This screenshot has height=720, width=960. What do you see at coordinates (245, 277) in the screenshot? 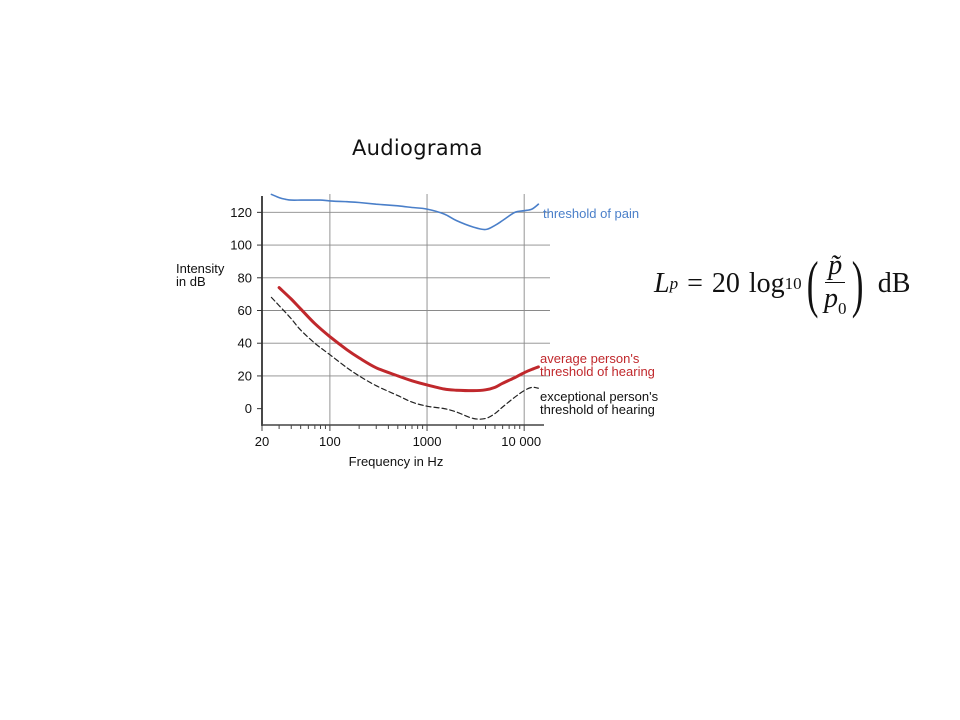
I see `y-tick-label: 80` at bounding box center [245, 277].